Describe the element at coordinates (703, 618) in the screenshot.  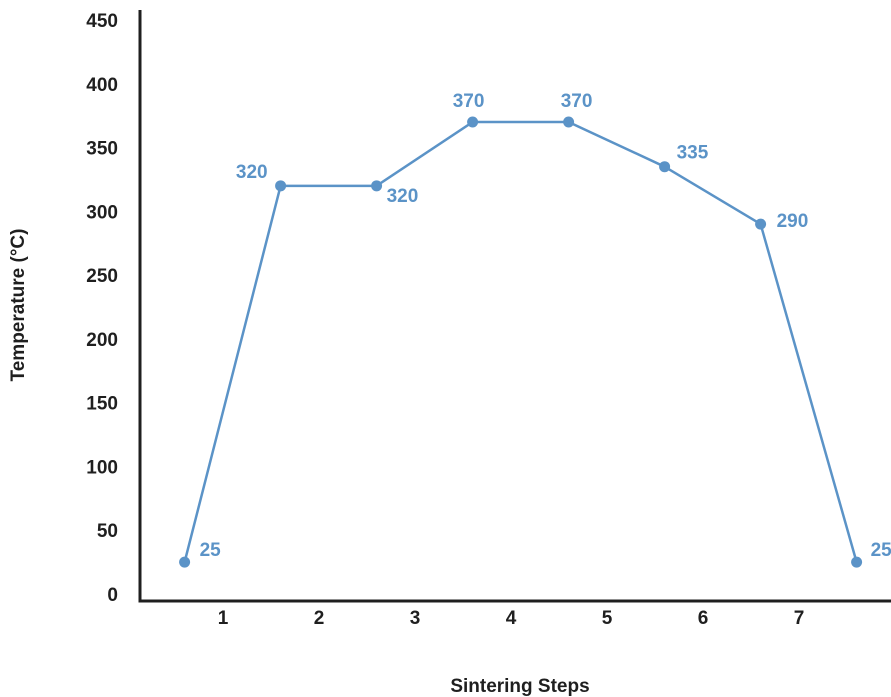
I see `x-tick-label: 6` at that location.